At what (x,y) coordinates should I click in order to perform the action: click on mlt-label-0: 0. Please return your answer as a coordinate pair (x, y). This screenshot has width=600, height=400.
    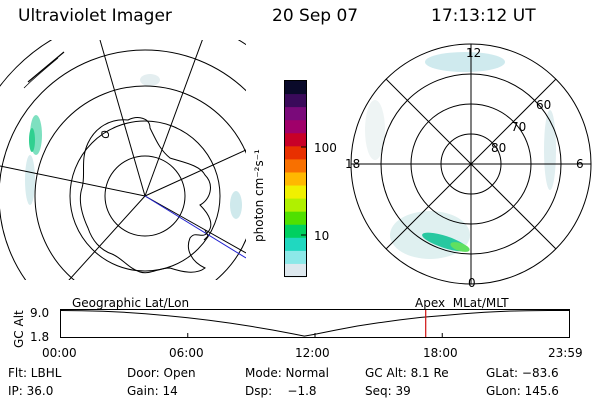
    Looking at the image, I should click on (472, 283).